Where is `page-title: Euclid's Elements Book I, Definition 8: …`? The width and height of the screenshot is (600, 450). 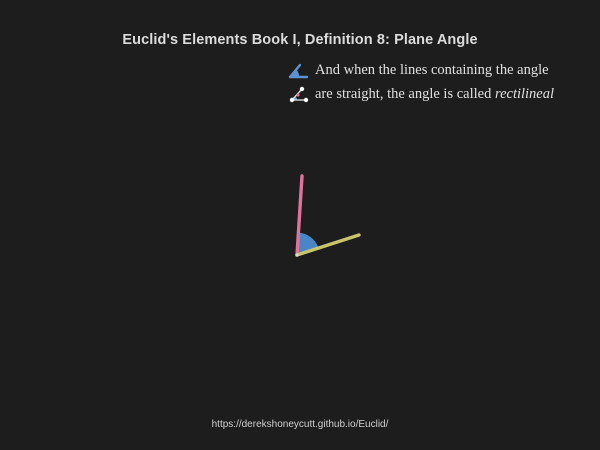
page-title: Euclid's Elements Book I, Definition 8: … is located at coordinates (300, 40).